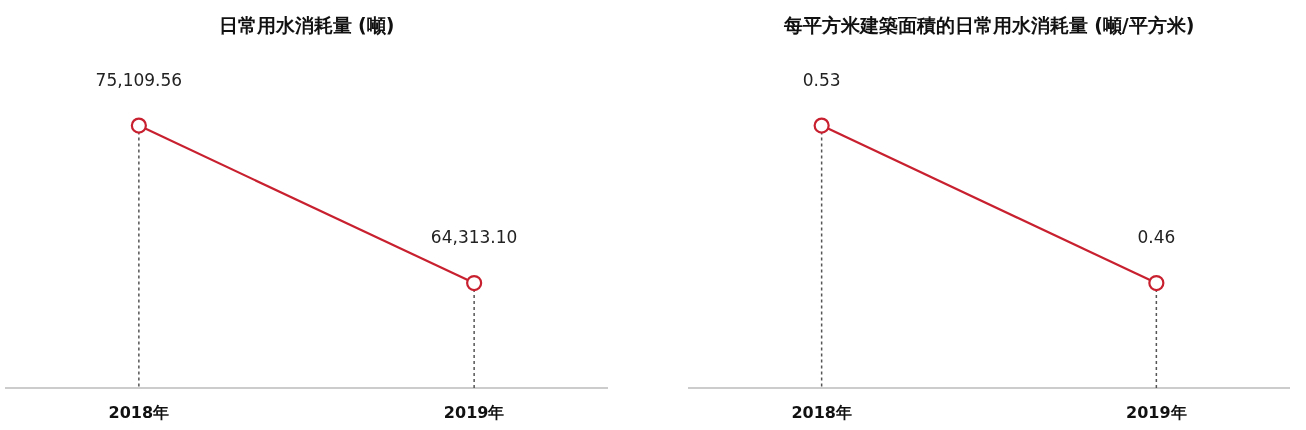 The height and width of the screenshot is (430, 1306). Describe the element at coordinates (821, 79) in the screenshot. I see `data-label: 0.53` at that location.